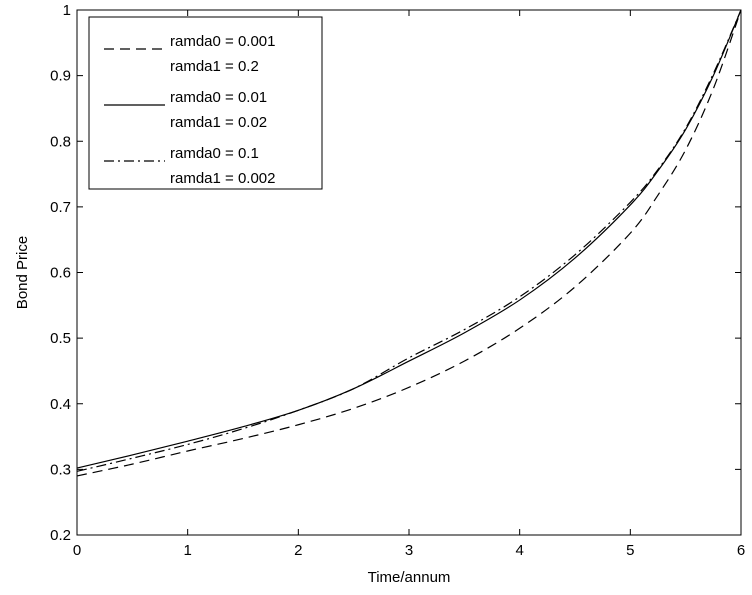 The height and width of the screenshot is (595, 752). What do you see at coordinates (519, 550) in the screenshot?
I see `x-tick-label: 4` at bounding box center [519, 550].